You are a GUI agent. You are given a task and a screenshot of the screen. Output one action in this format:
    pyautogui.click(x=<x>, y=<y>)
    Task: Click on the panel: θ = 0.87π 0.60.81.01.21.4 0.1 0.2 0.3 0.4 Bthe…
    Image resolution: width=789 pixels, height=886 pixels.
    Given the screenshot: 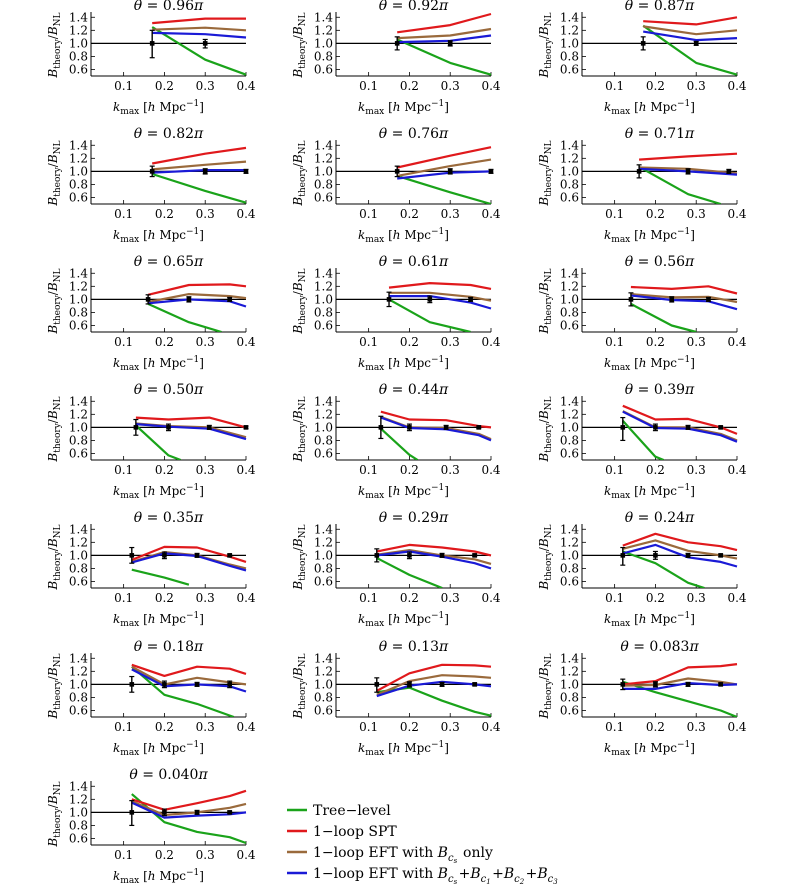 What is the action you would take?
    pyautogui.click(x=642, y=58)
    